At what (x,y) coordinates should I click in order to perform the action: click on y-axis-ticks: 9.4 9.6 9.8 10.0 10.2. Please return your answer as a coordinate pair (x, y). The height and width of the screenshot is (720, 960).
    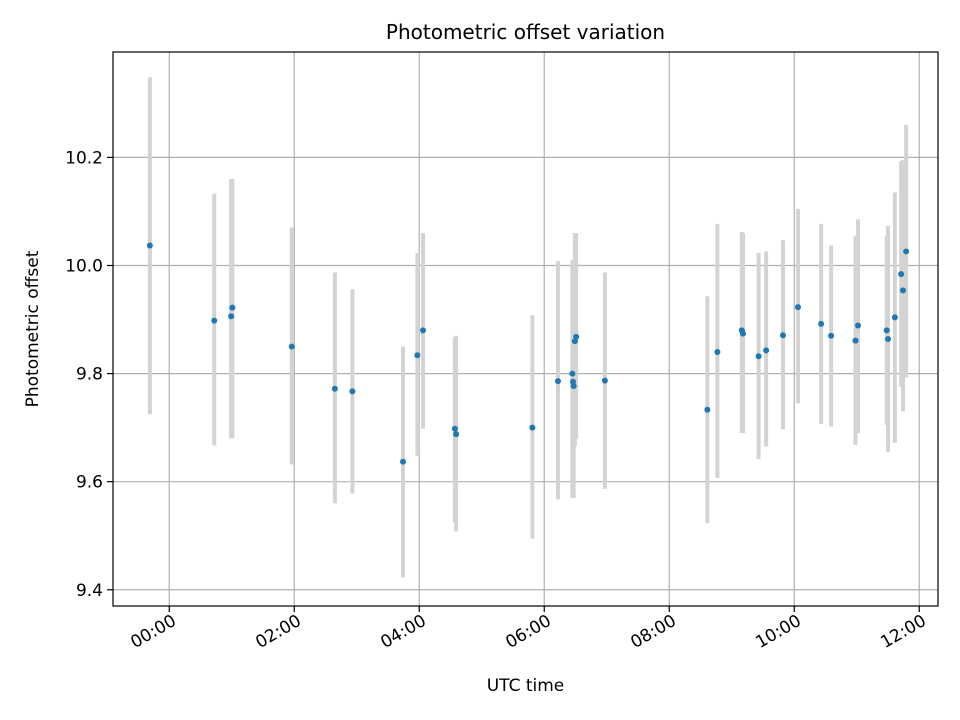
    Looking at the image, I should click on (89, 374).